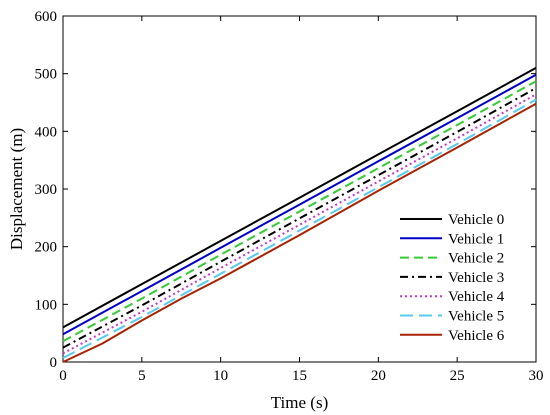  What do you see at coordinates (457, 376) in the screenshot?
I see `x-tick-label: 25` at bounding box center [457, 376].